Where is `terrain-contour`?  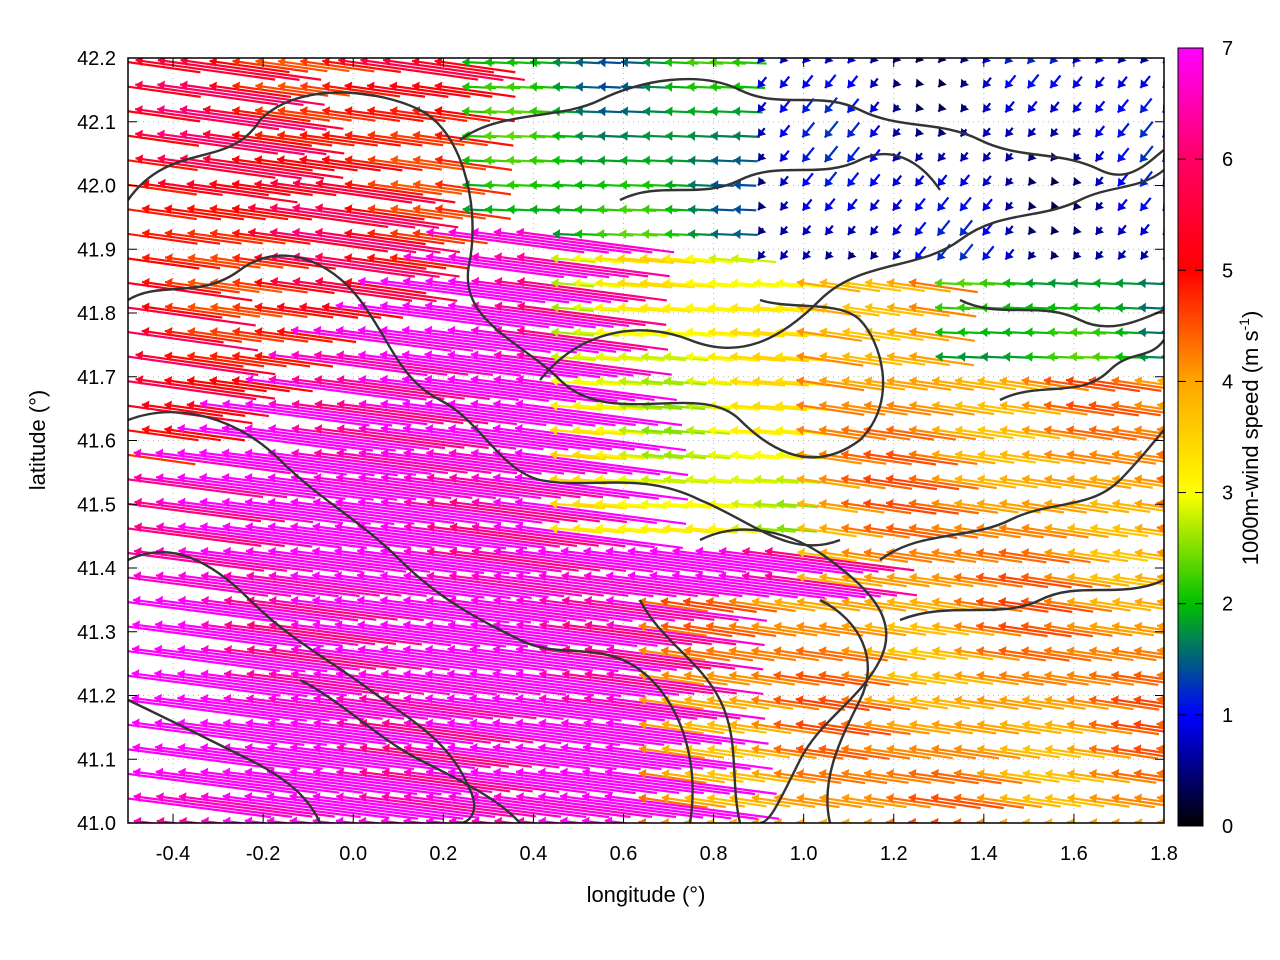
terrain-contour is located at coordinates (793, 675).